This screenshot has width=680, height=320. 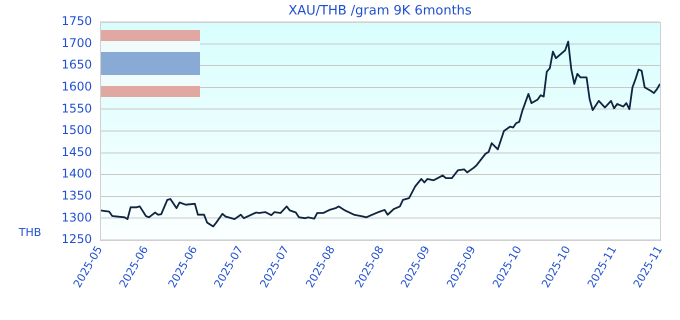 I want to click on y-tick-label: 1450, so click(x=76, y=151).